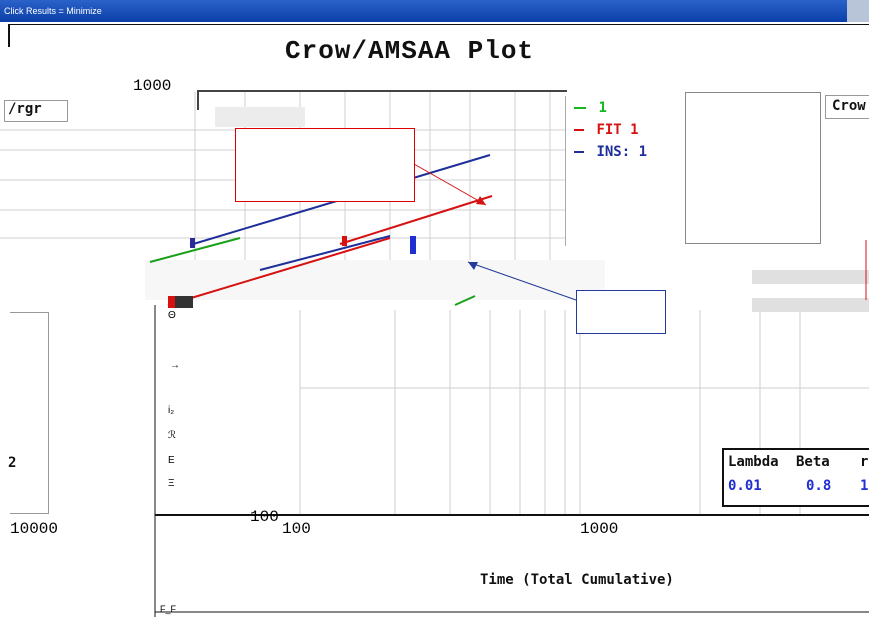 The width and height of the screenshot is (869, 617). What do you see at coordinates (152, 86) in the screenshot?
I see `y-axis-label-top: 1000` at bounding box center [152, 86].